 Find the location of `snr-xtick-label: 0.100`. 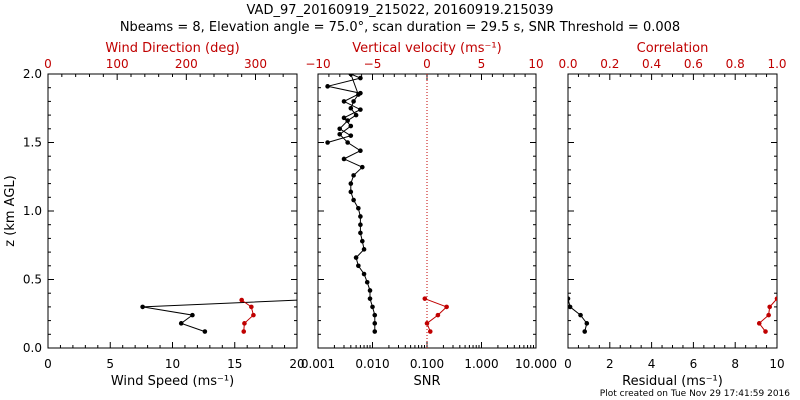

snr-xtick-label: 0.100 is located at coordinates (427, 364).